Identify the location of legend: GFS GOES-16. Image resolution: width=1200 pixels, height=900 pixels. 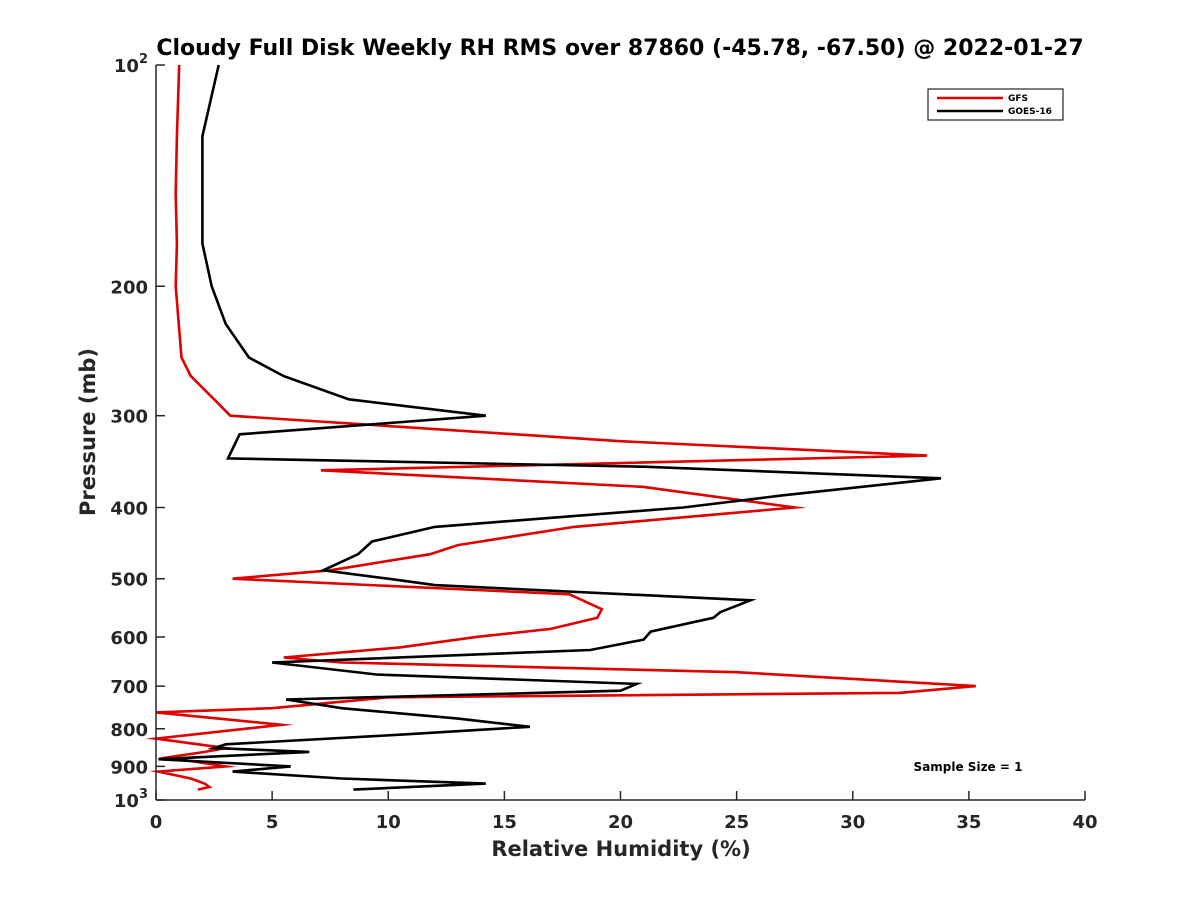
(995, 104).